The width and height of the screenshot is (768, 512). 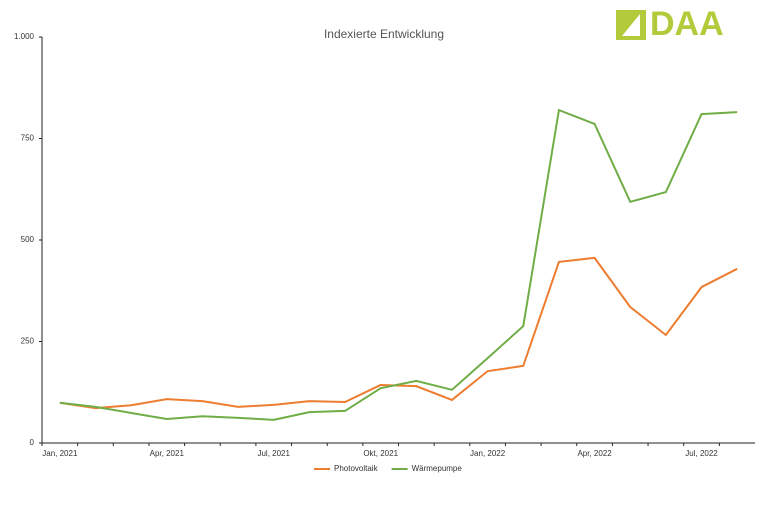 I want to click on y-tick-label: 1.000, so click(x=24, y=36).